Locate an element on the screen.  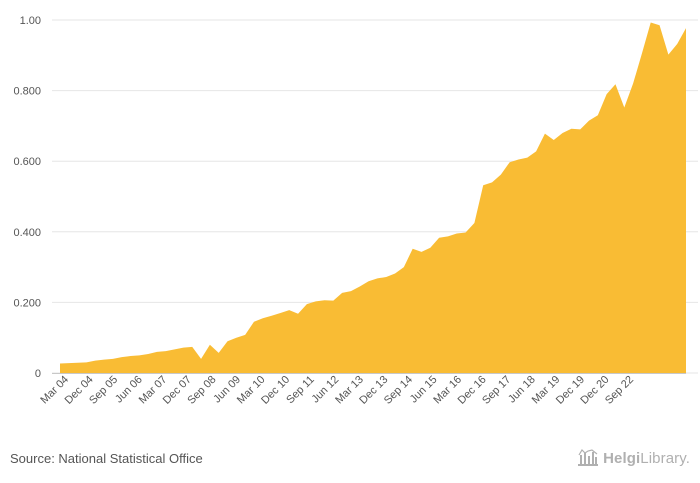
y-tick-label: 1.00 is located at coordinates (30, 21).